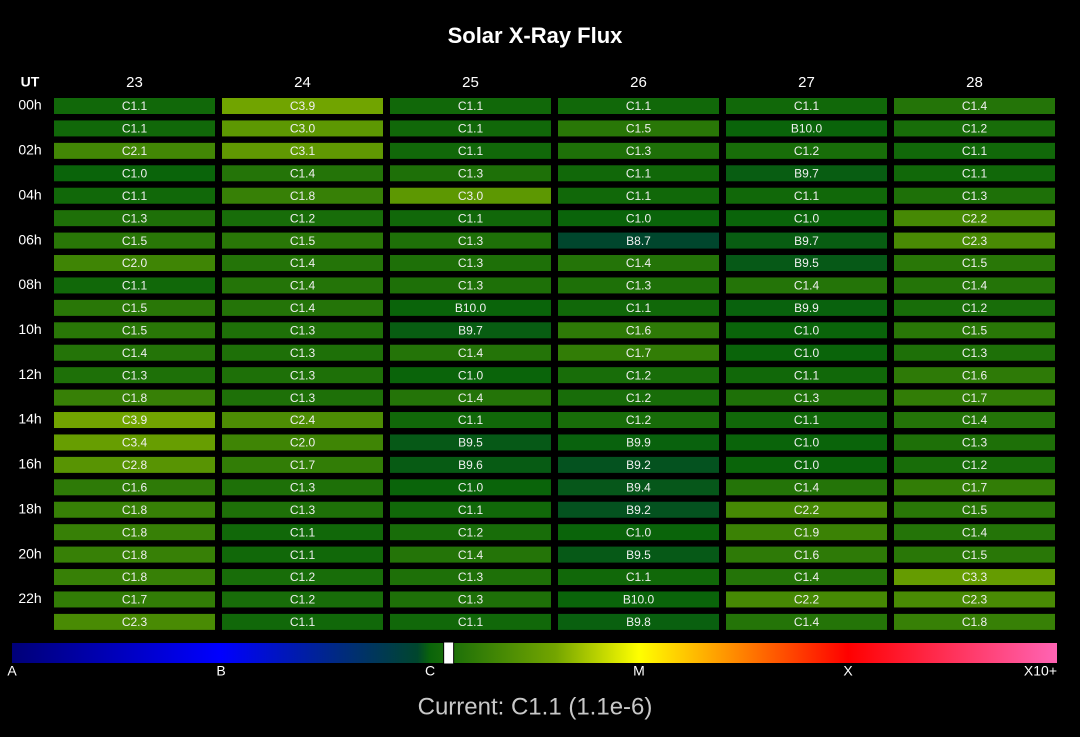 This screenshot has width=1080, height=737. Describe the element at coordinates (12, 671) in the screenshot. I see `scale-label: A` at that location.